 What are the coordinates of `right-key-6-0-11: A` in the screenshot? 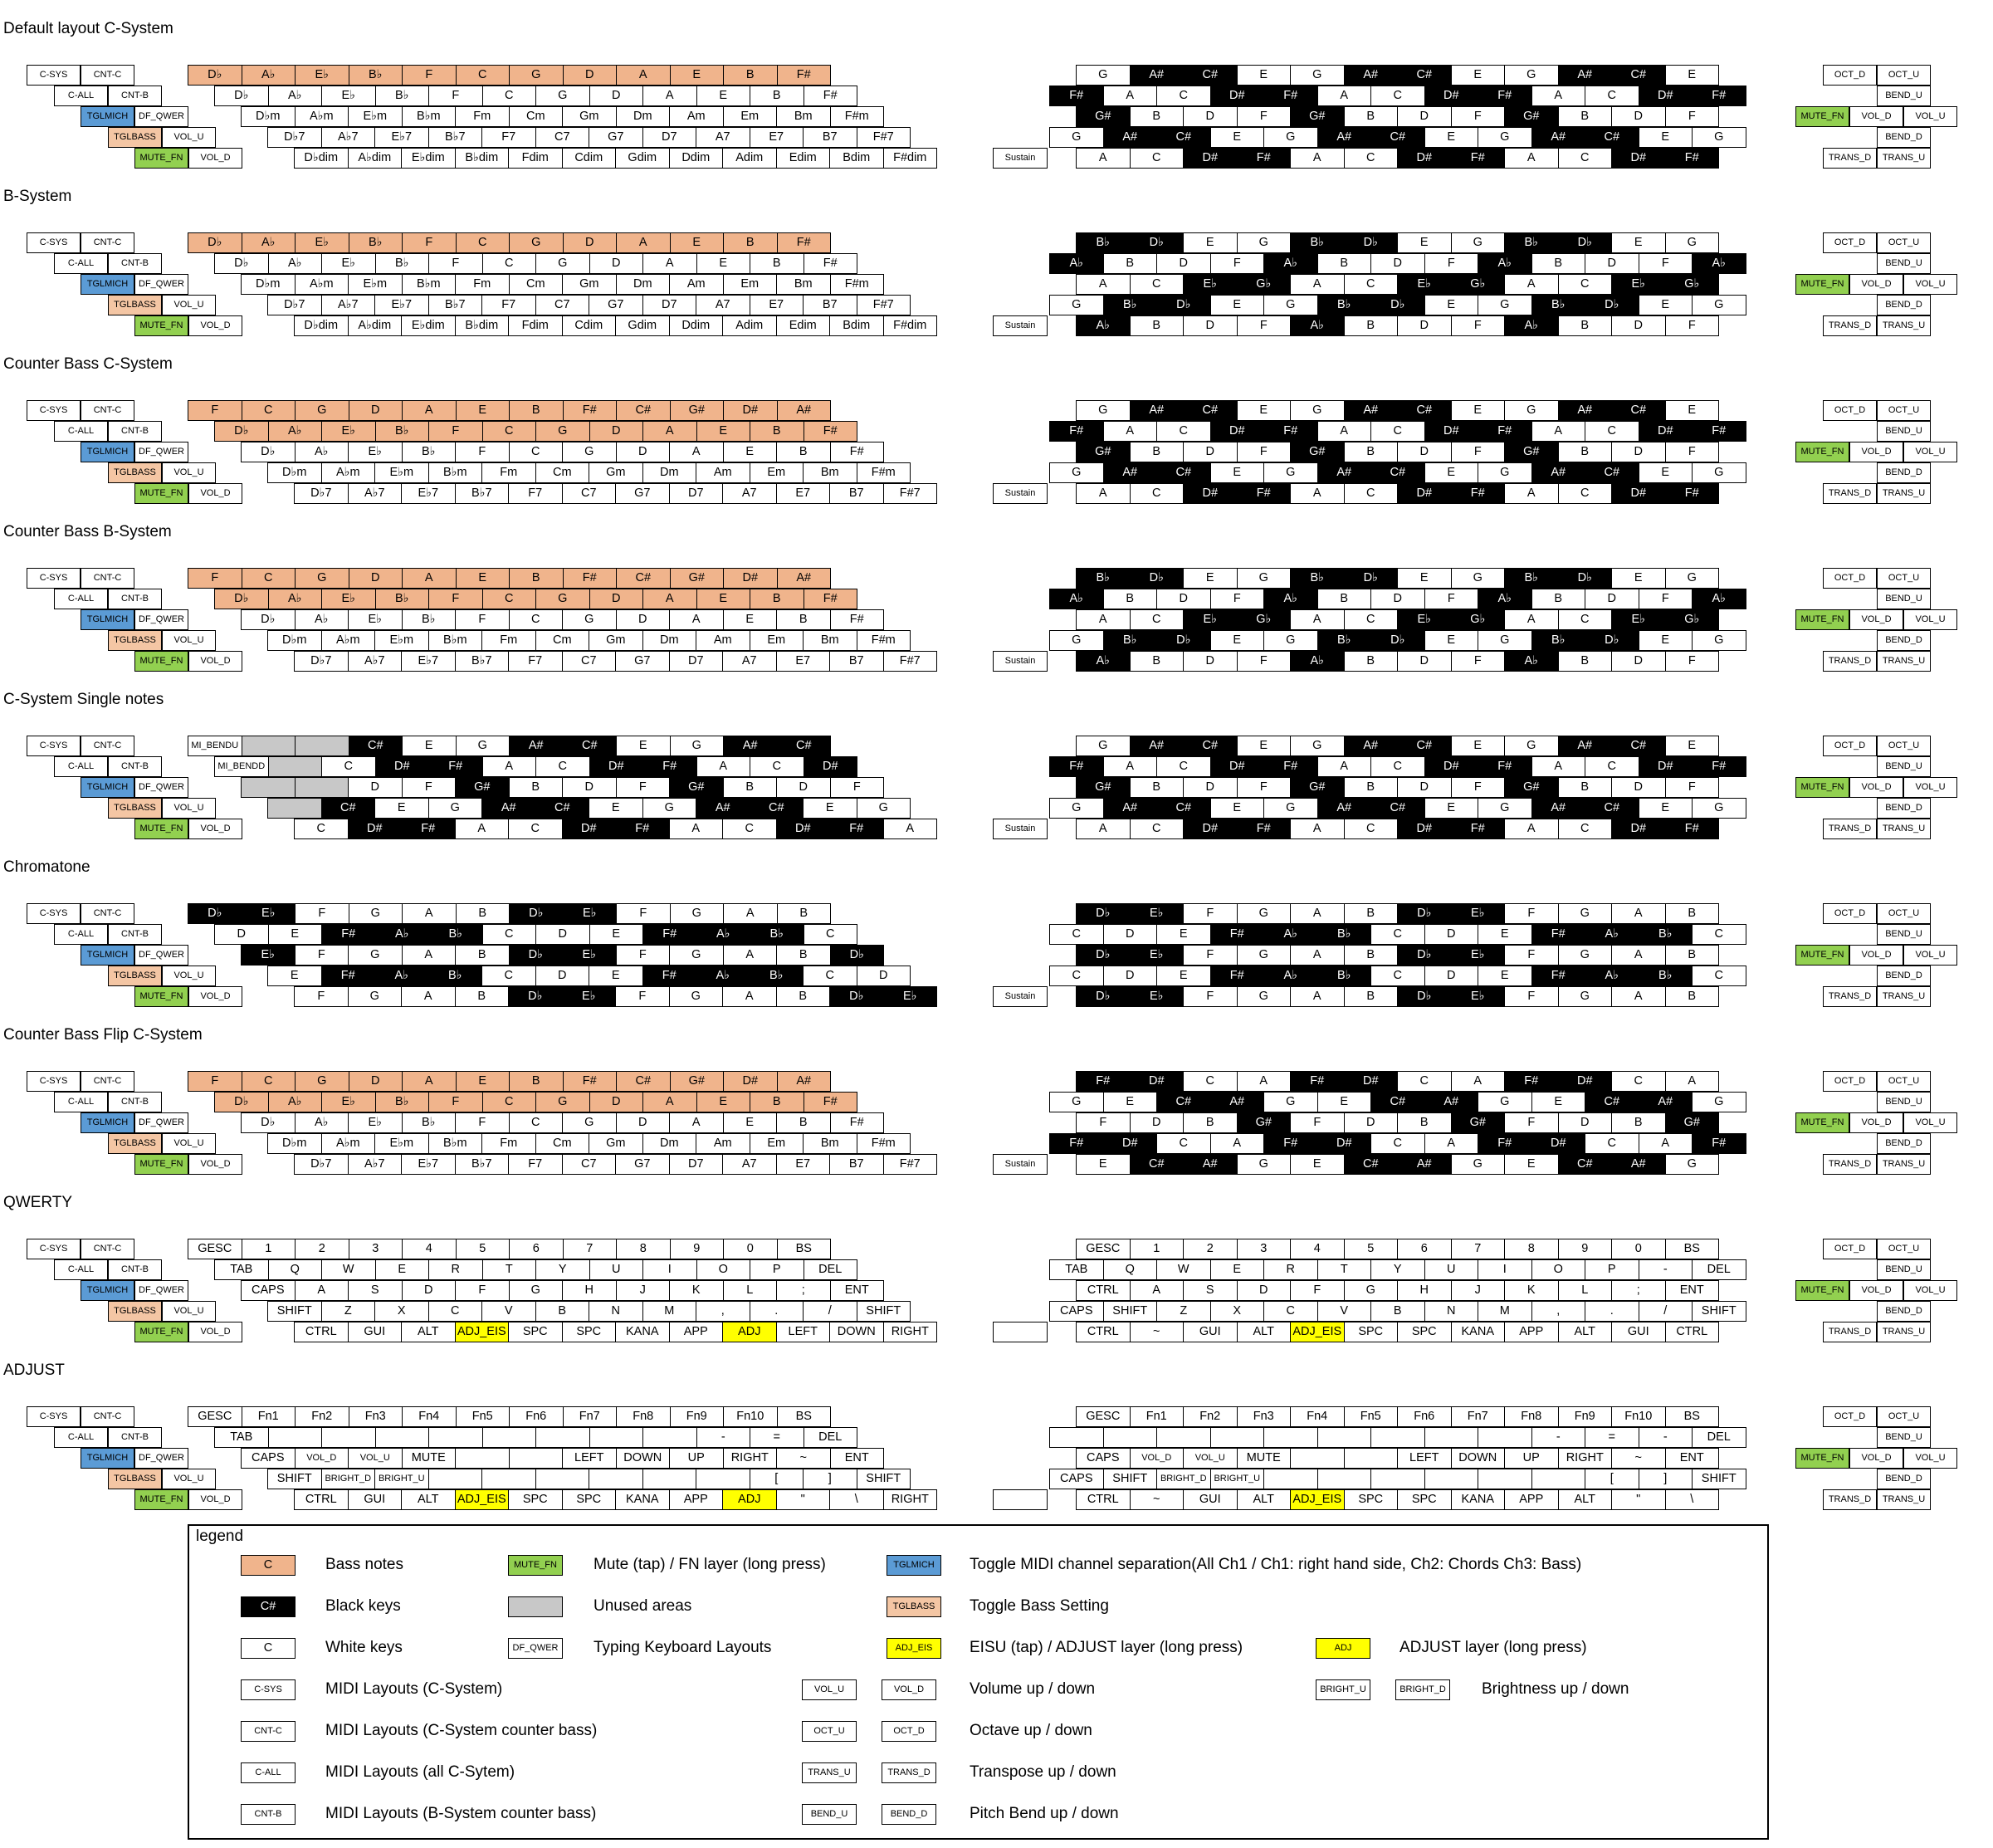 It's located at (1691, 1082).